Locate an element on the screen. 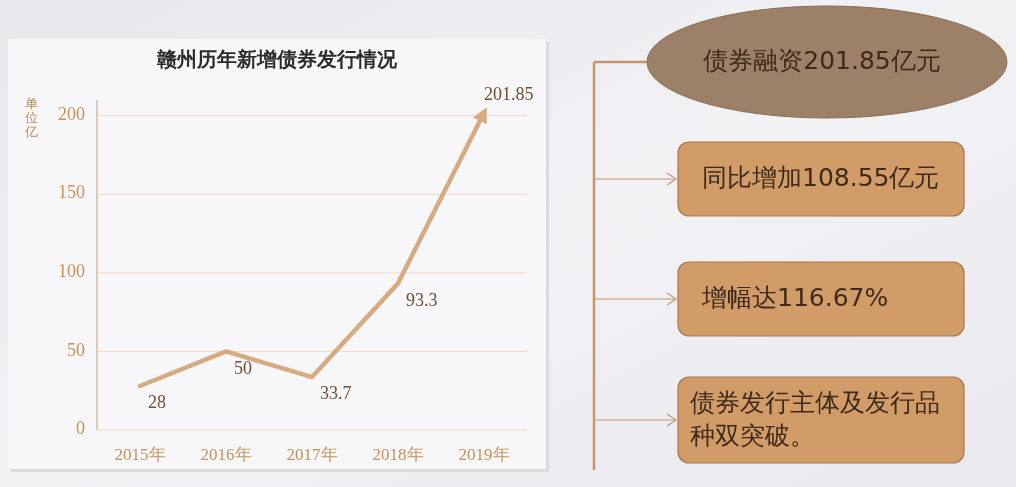  x-tick-label: 2015年 is located at coordinates (140, 454).